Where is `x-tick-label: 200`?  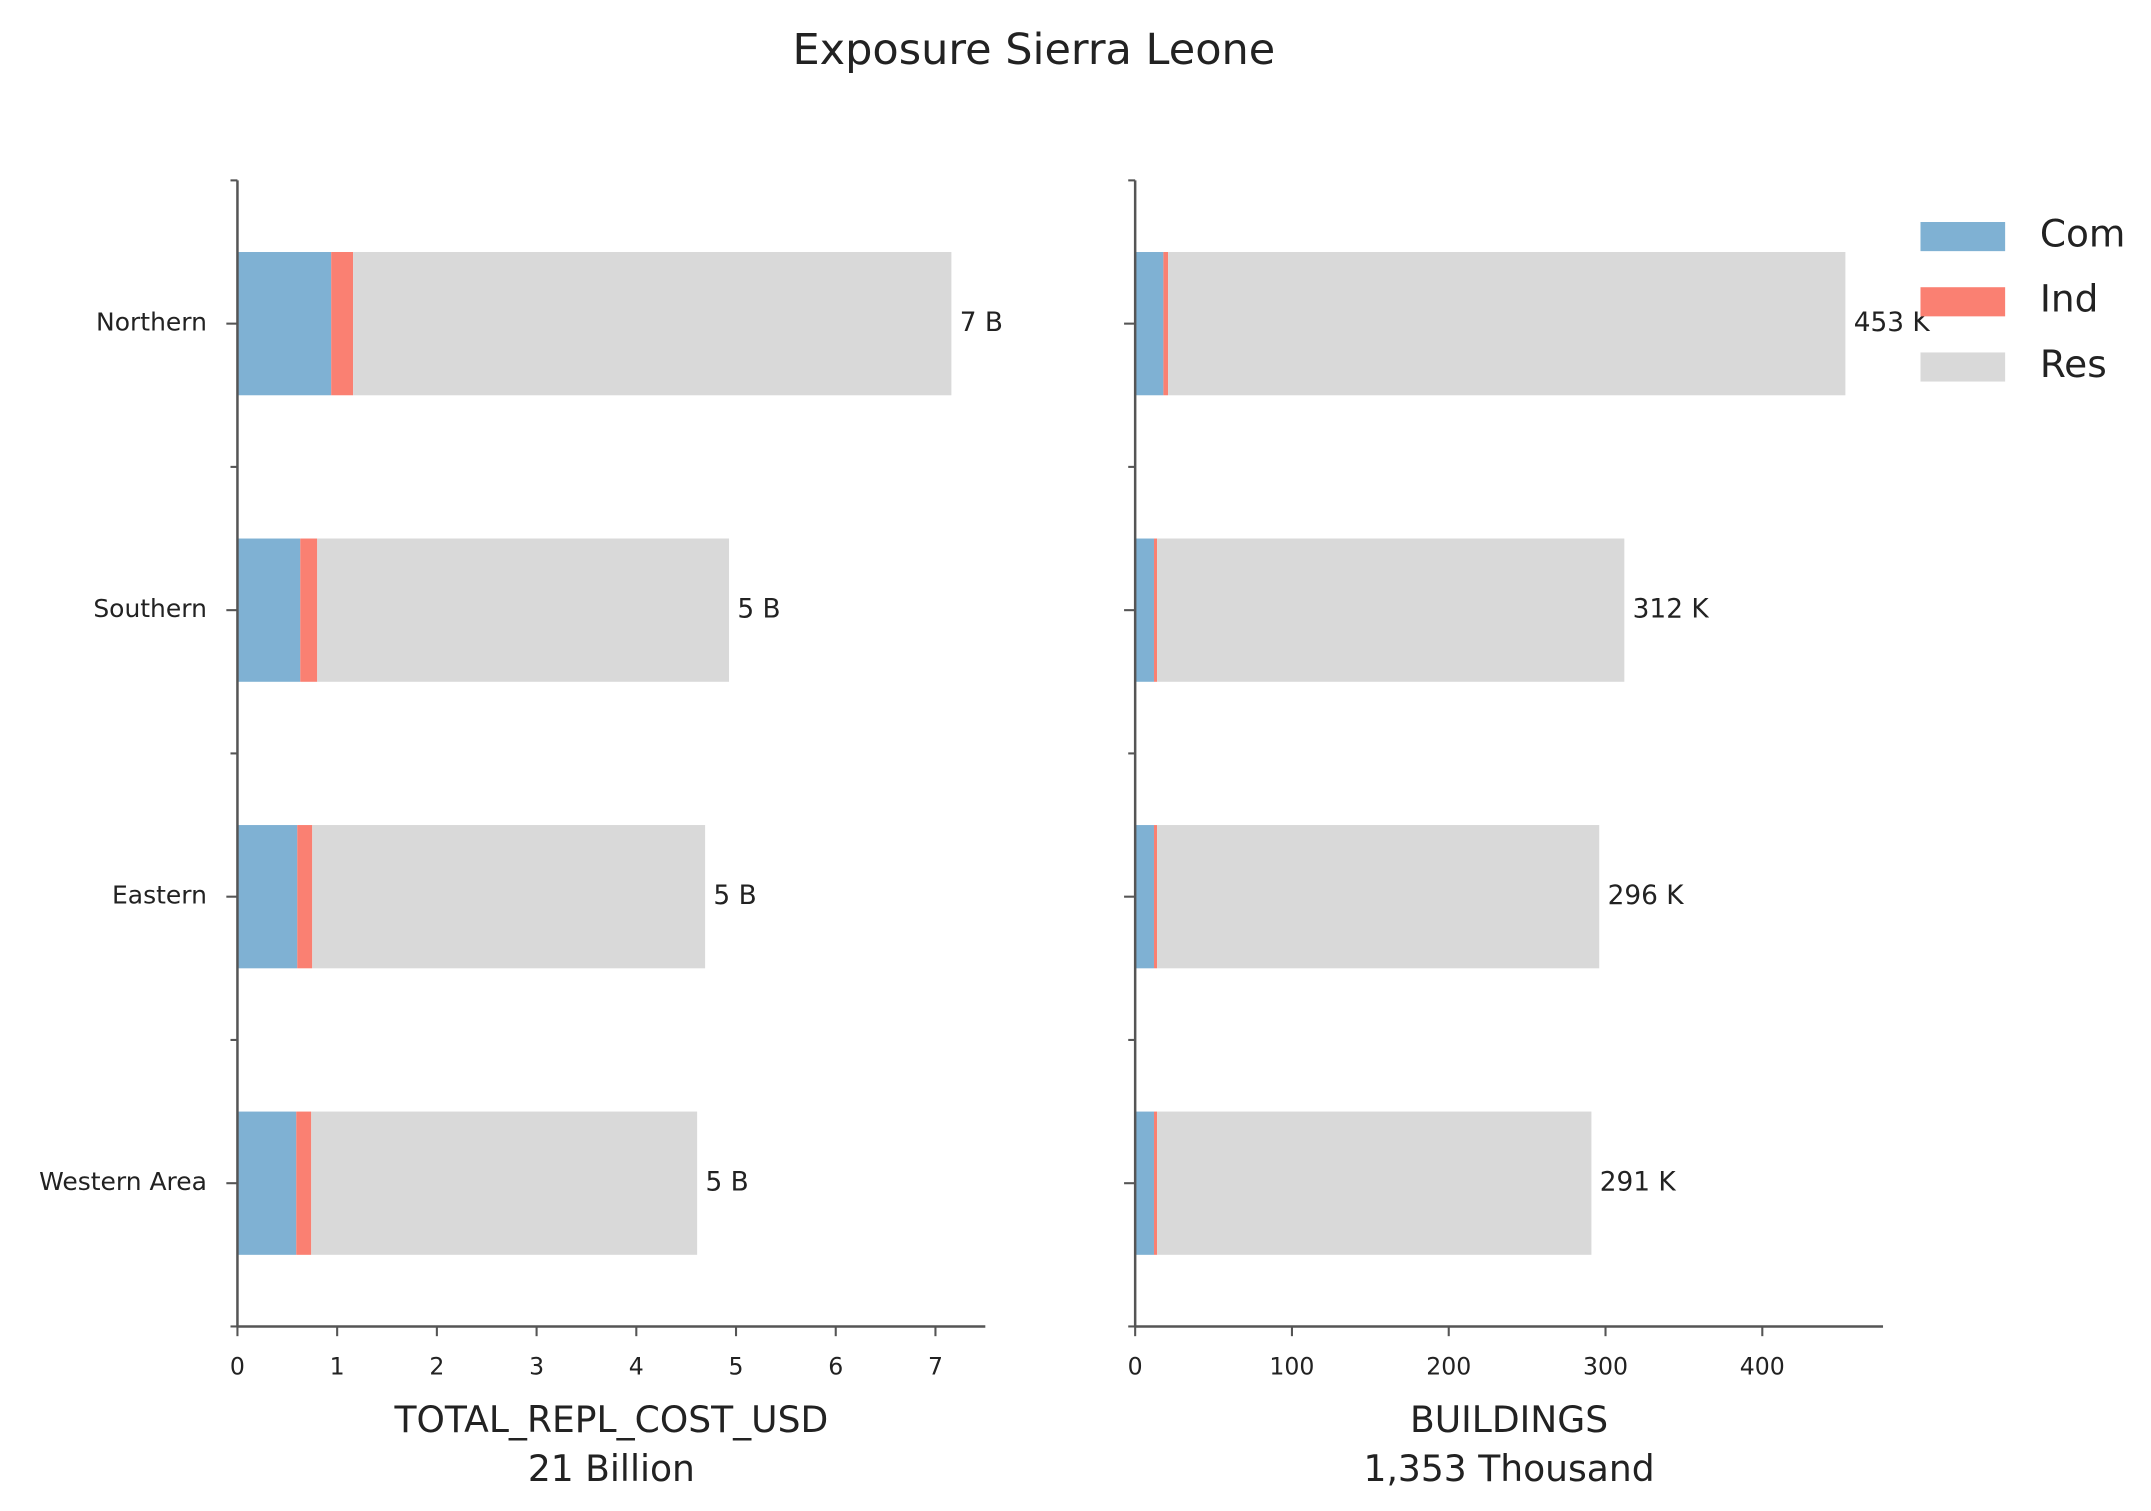
x-tick-label: 200 is located at coordinates (1448, 1367).